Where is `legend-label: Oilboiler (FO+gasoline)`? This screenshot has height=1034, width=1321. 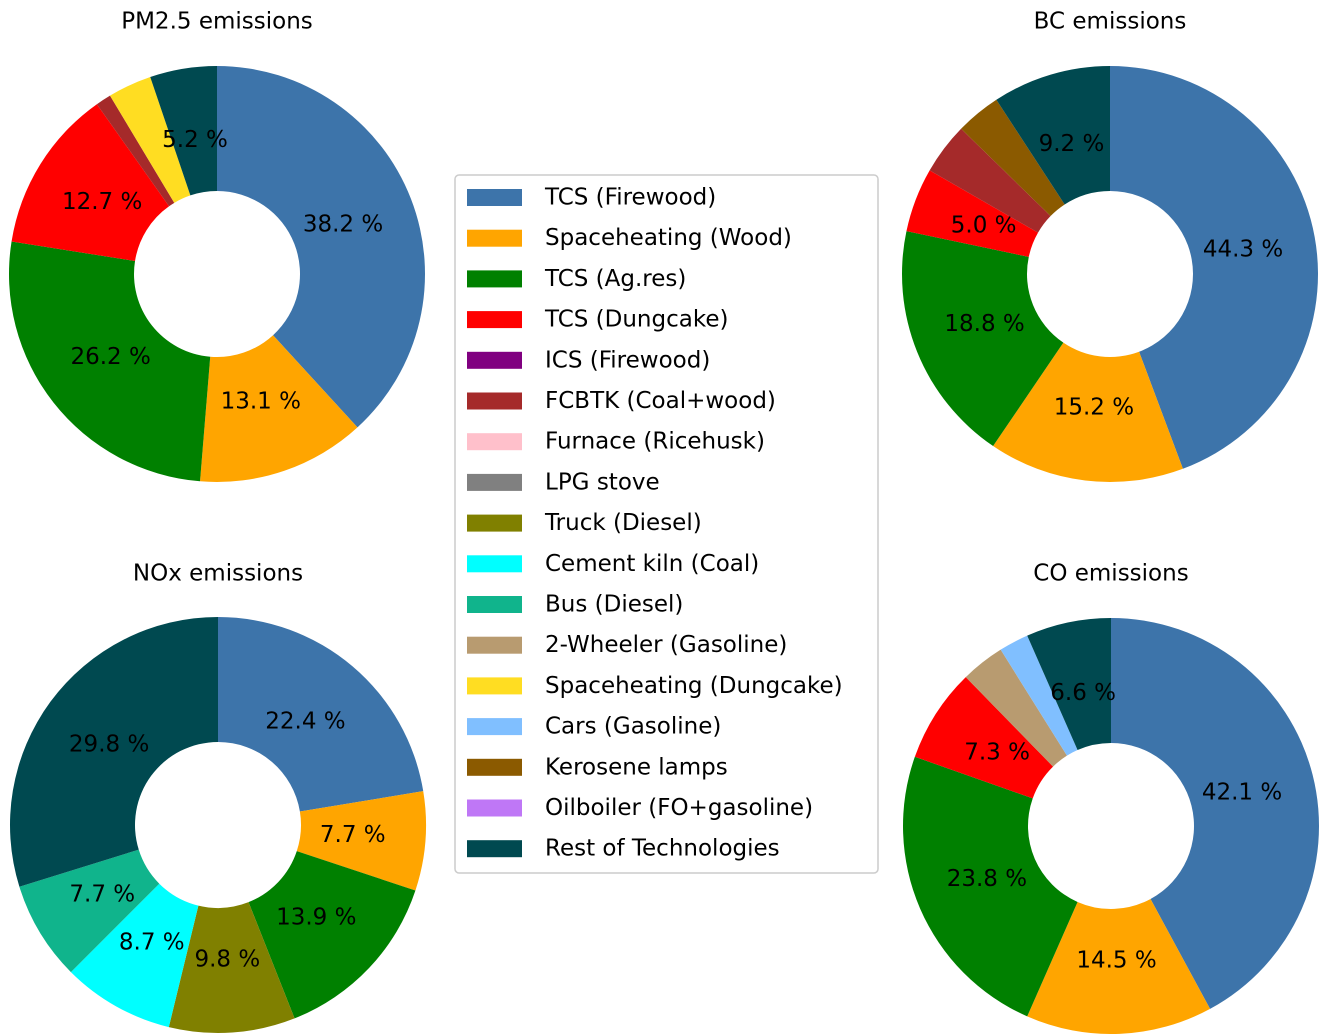 legend-label: Oilboiler (FO+gasoline) is located at coordinates (679, 808).